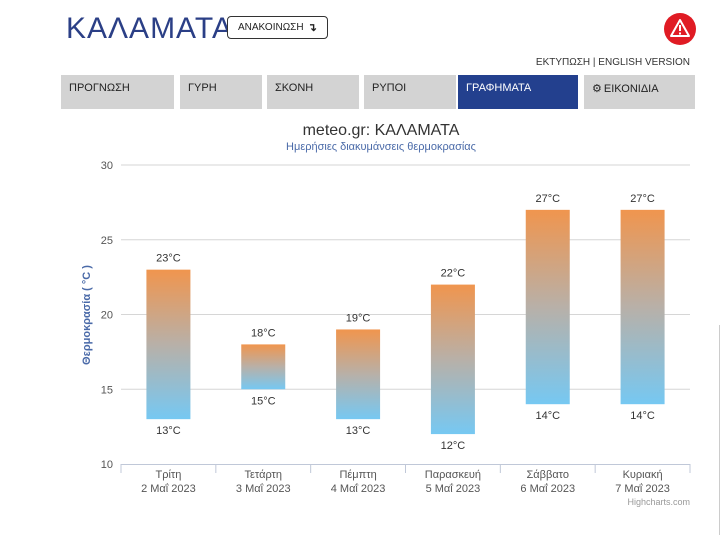 The width and height of the screenshot is (722, 535). I want to click on tab-dust-label: ΣΚΟΝΗ, so click(294, 88).